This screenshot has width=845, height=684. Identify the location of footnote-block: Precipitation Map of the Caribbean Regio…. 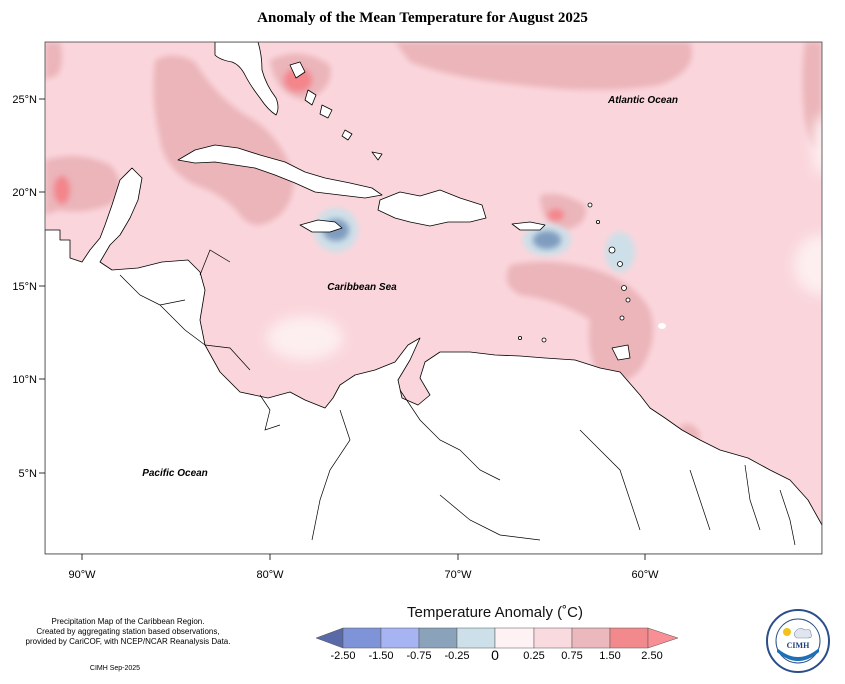
(128, 632).